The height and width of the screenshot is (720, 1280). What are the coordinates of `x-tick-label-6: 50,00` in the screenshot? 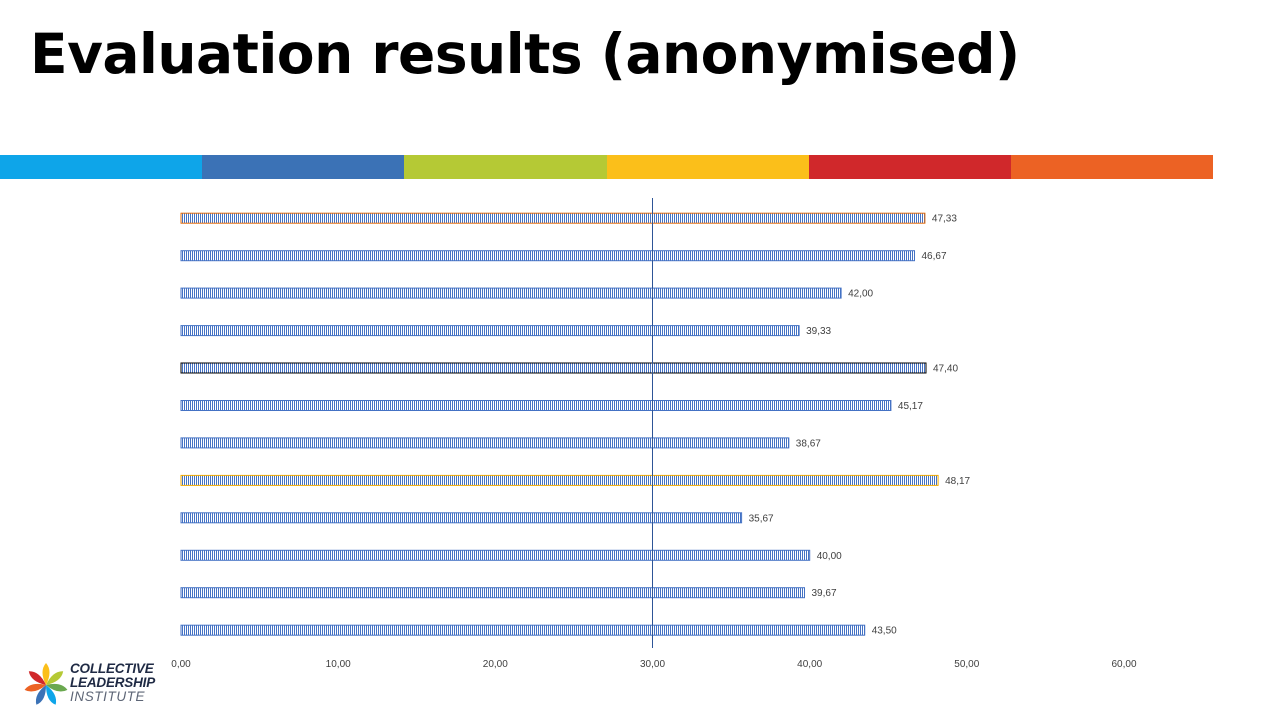 It's located at (966, 664).